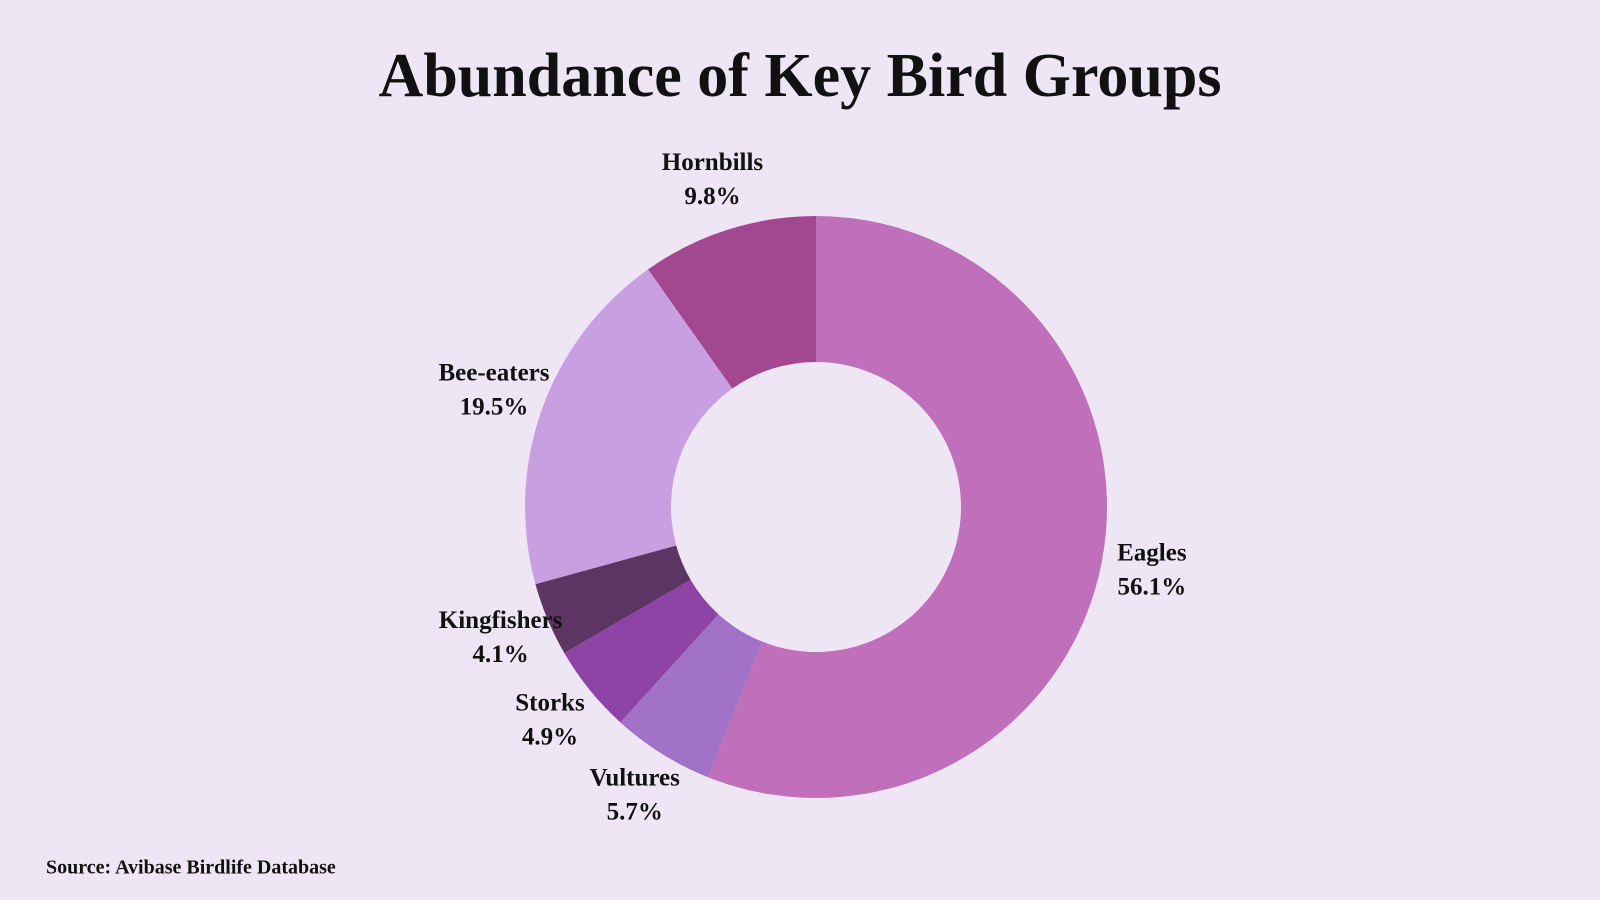 This screenshot has width=1600, height=900. What do you see at coordinates (550, 737) in the screenshot?
I see `slice-value-label: 4.9%` at bounding box center [550, 737].